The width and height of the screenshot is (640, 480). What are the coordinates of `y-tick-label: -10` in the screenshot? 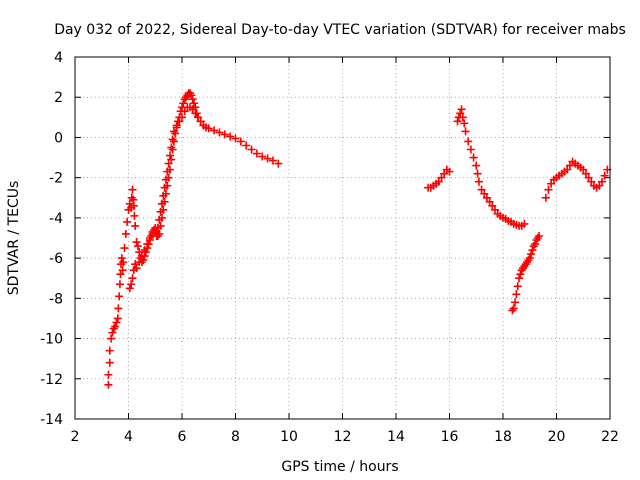 It's located at (51, 340).